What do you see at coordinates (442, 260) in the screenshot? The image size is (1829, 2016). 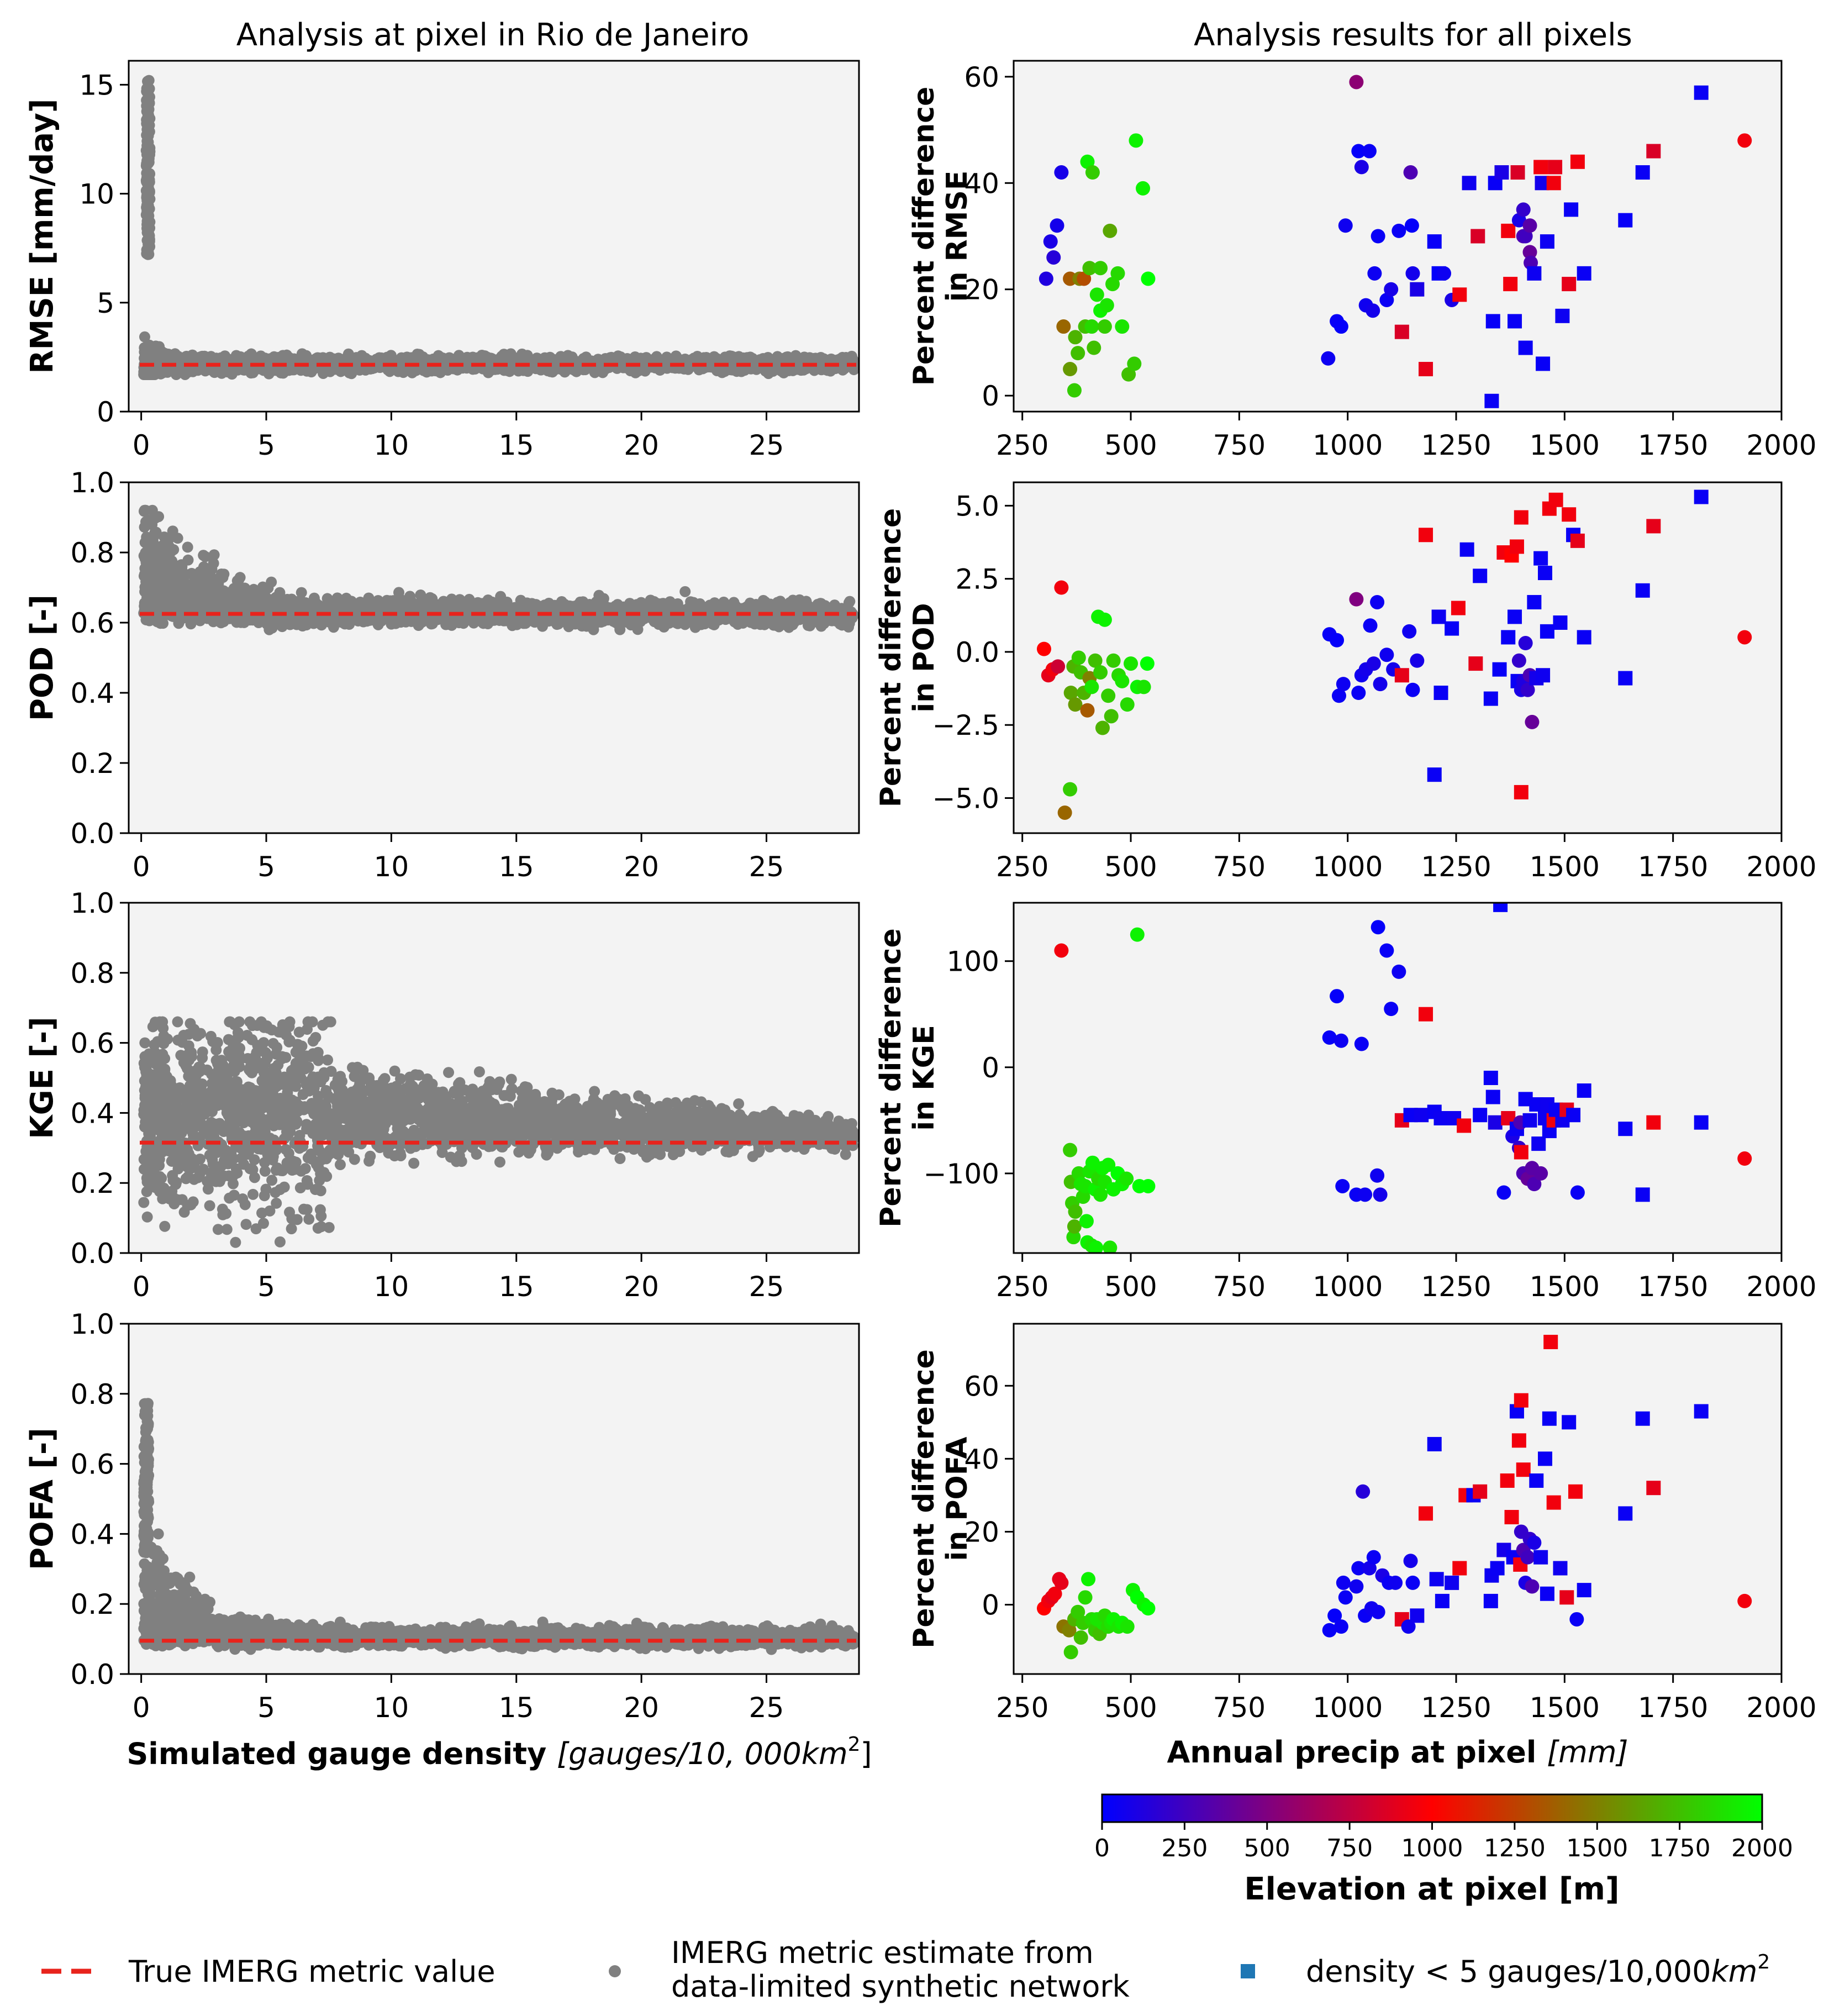 I see `panel-rmse-density: 0 5 10 15 20 25 0 5 10 15 RMSE [mm/day]` at bounding box center [442, 260].